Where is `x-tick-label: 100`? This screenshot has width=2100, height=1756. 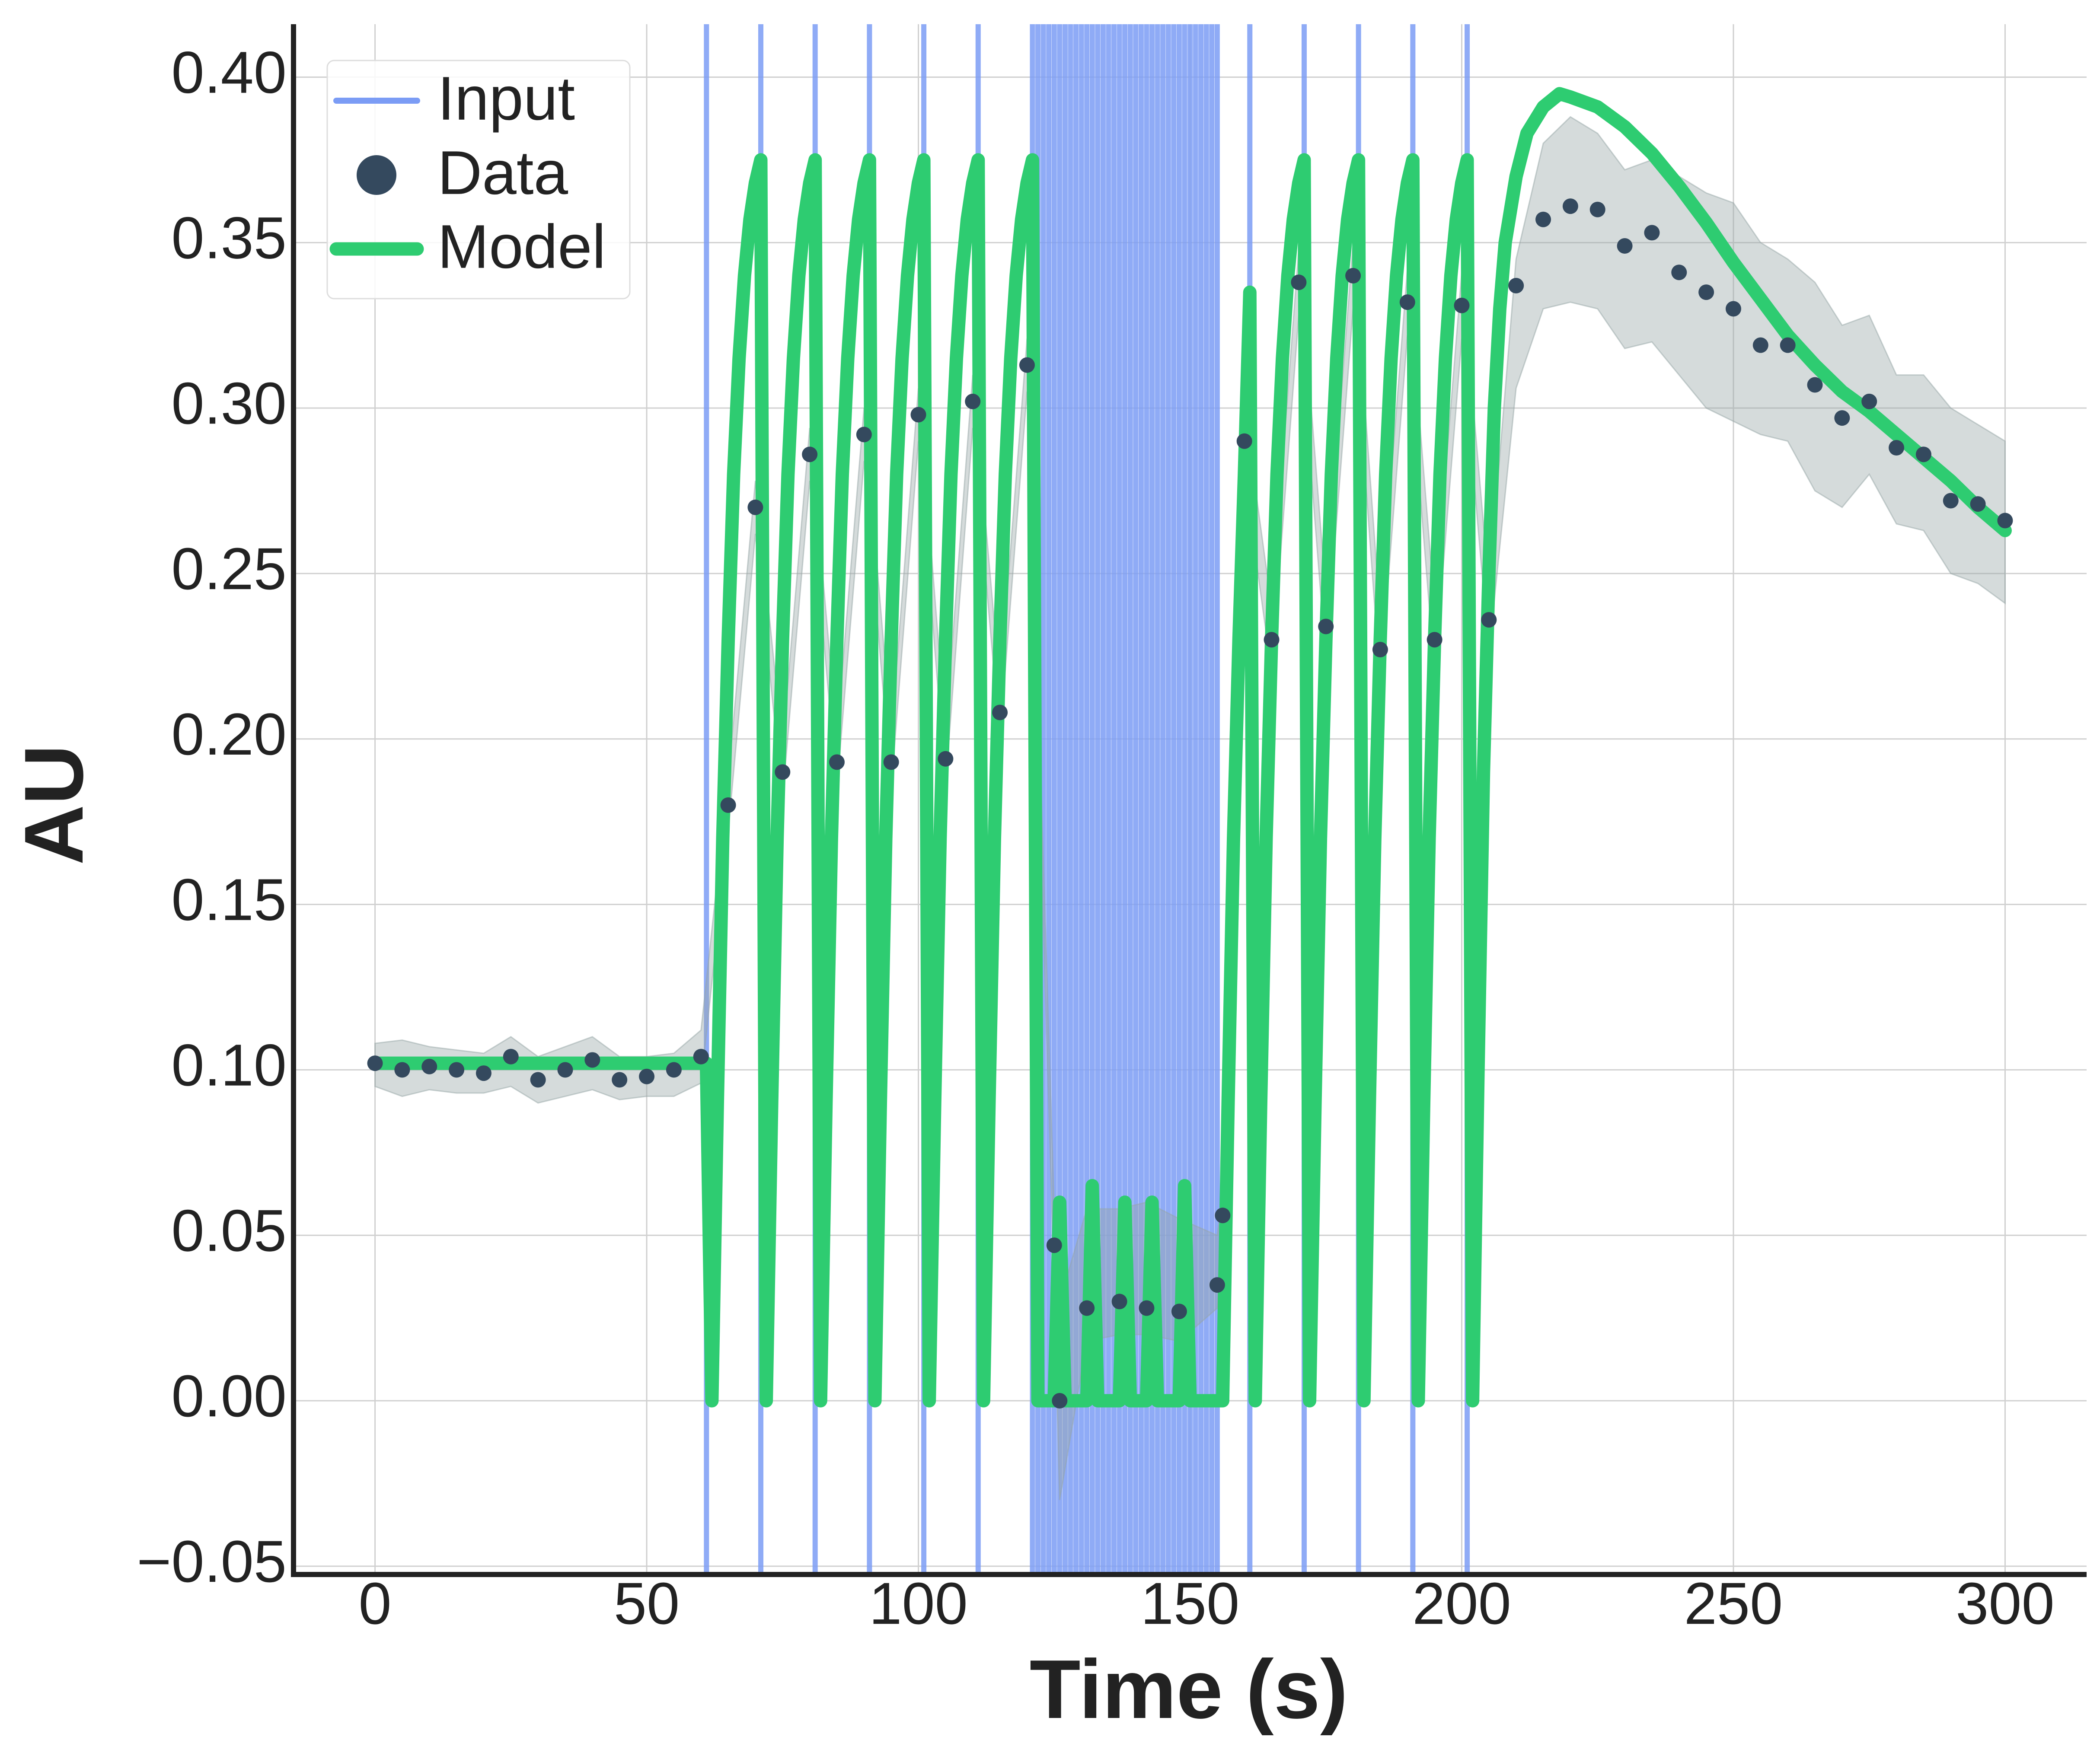
x-tick-label: 100 is located at coordinates (918, 1604).